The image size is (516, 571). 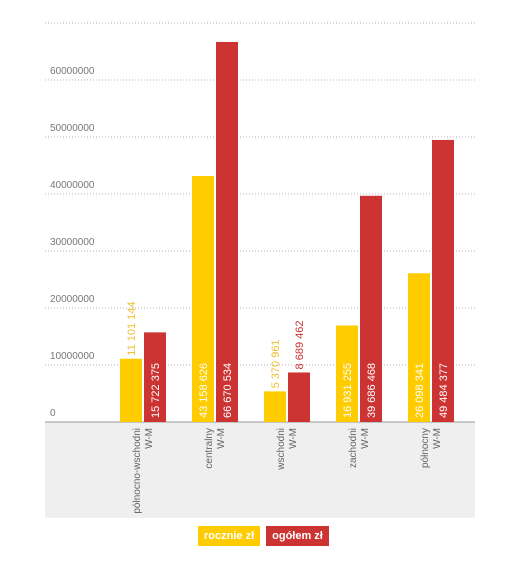 What do you see at coordinates (53, 413) in the screenshot?
I see `y-tick-label: 0` at bounding box center [53, 413].